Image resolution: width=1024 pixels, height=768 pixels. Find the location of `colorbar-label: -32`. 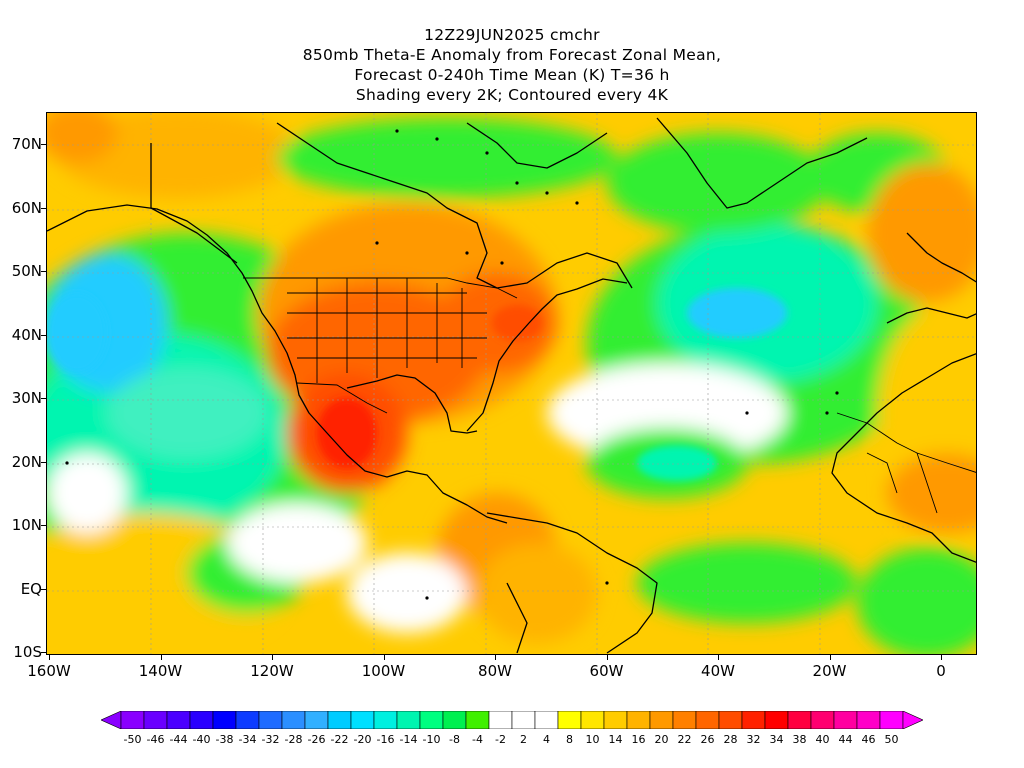

colorbar-label: -32 is located at coordinates (270, 739).